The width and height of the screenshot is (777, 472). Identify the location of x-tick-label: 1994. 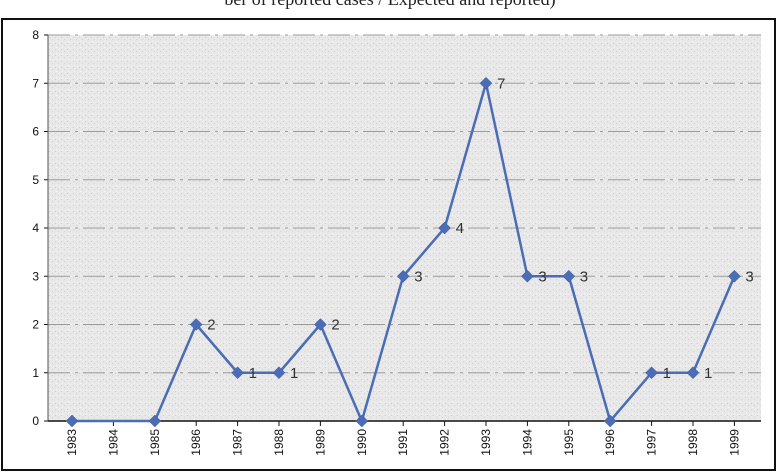
(527, 442).